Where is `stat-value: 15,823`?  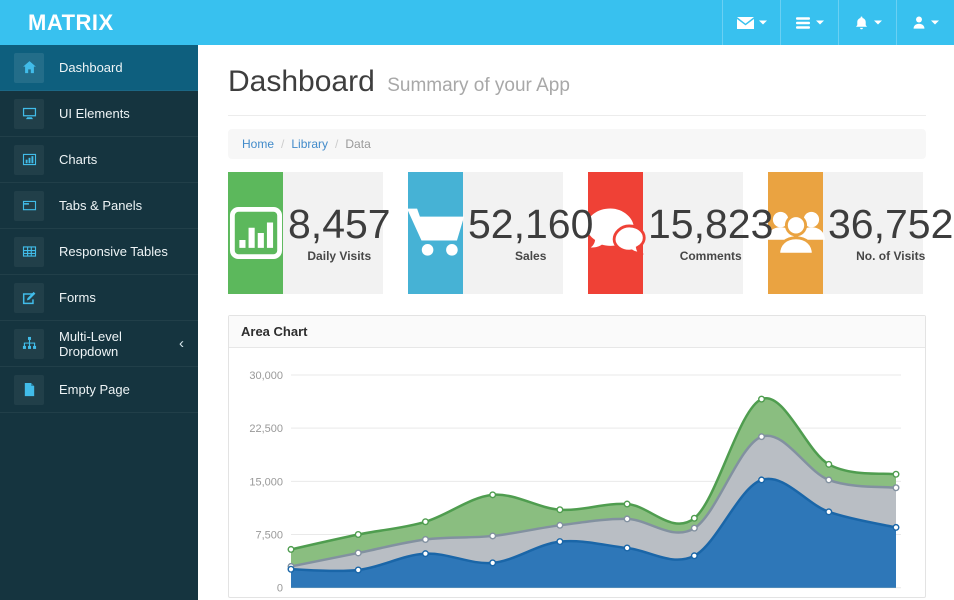 stat-value: 15,823 is located at coordinates (711, 223).